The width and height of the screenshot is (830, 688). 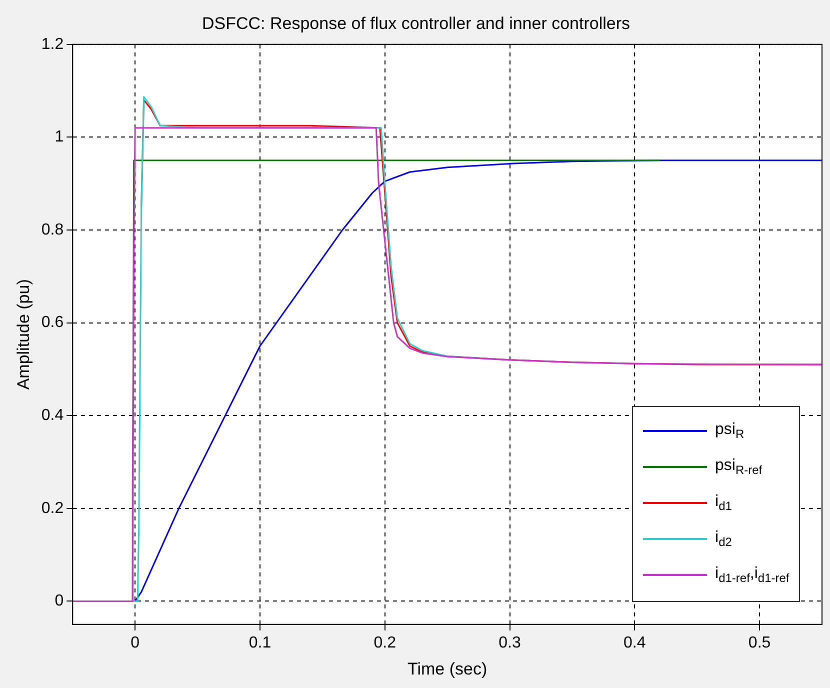 What do you see at coordinates (23, 334) in the screenshot?
I see `y-axis-title: Amplitude (pu)` at bounding box center [23, 334].